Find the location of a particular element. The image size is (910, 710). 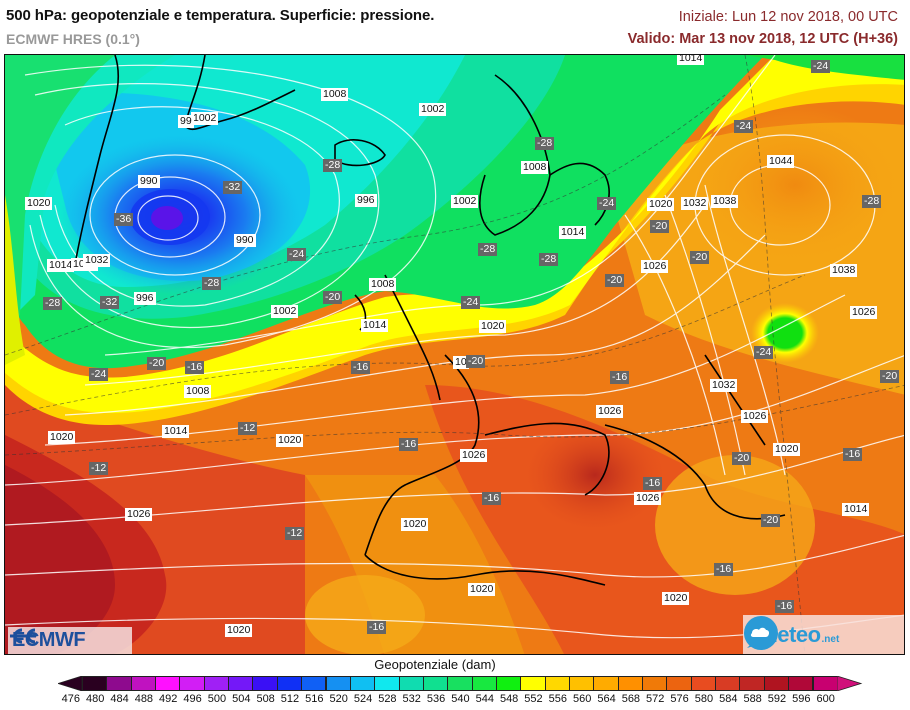

colorbar-tick-label: 540 is located at coordinates (460, 699).